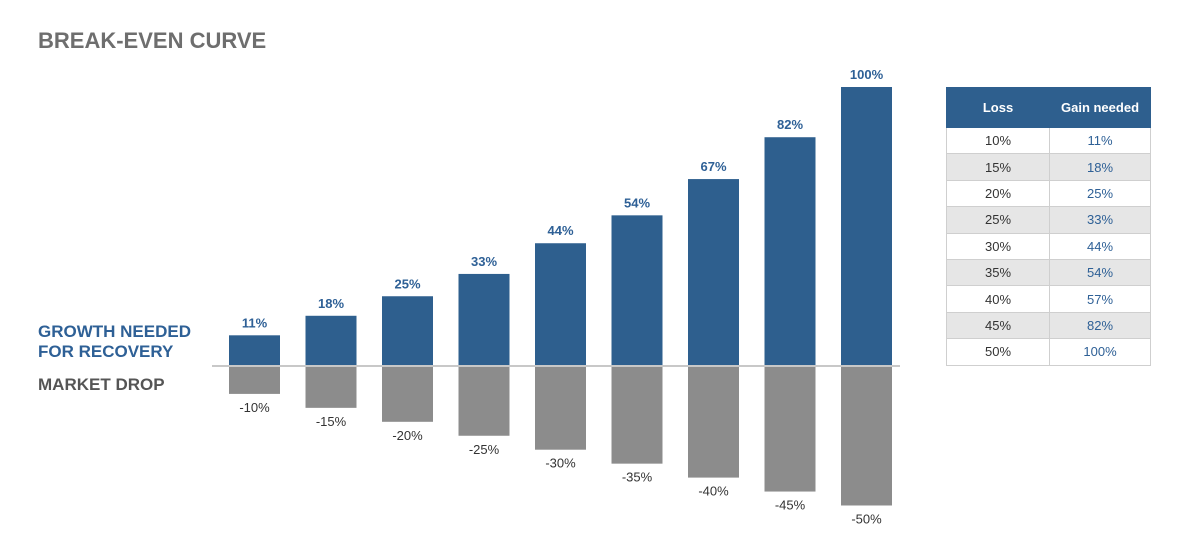 The image size is (1200, 538). I want to click on table-cell-loss: 10%, so click(998, 140).